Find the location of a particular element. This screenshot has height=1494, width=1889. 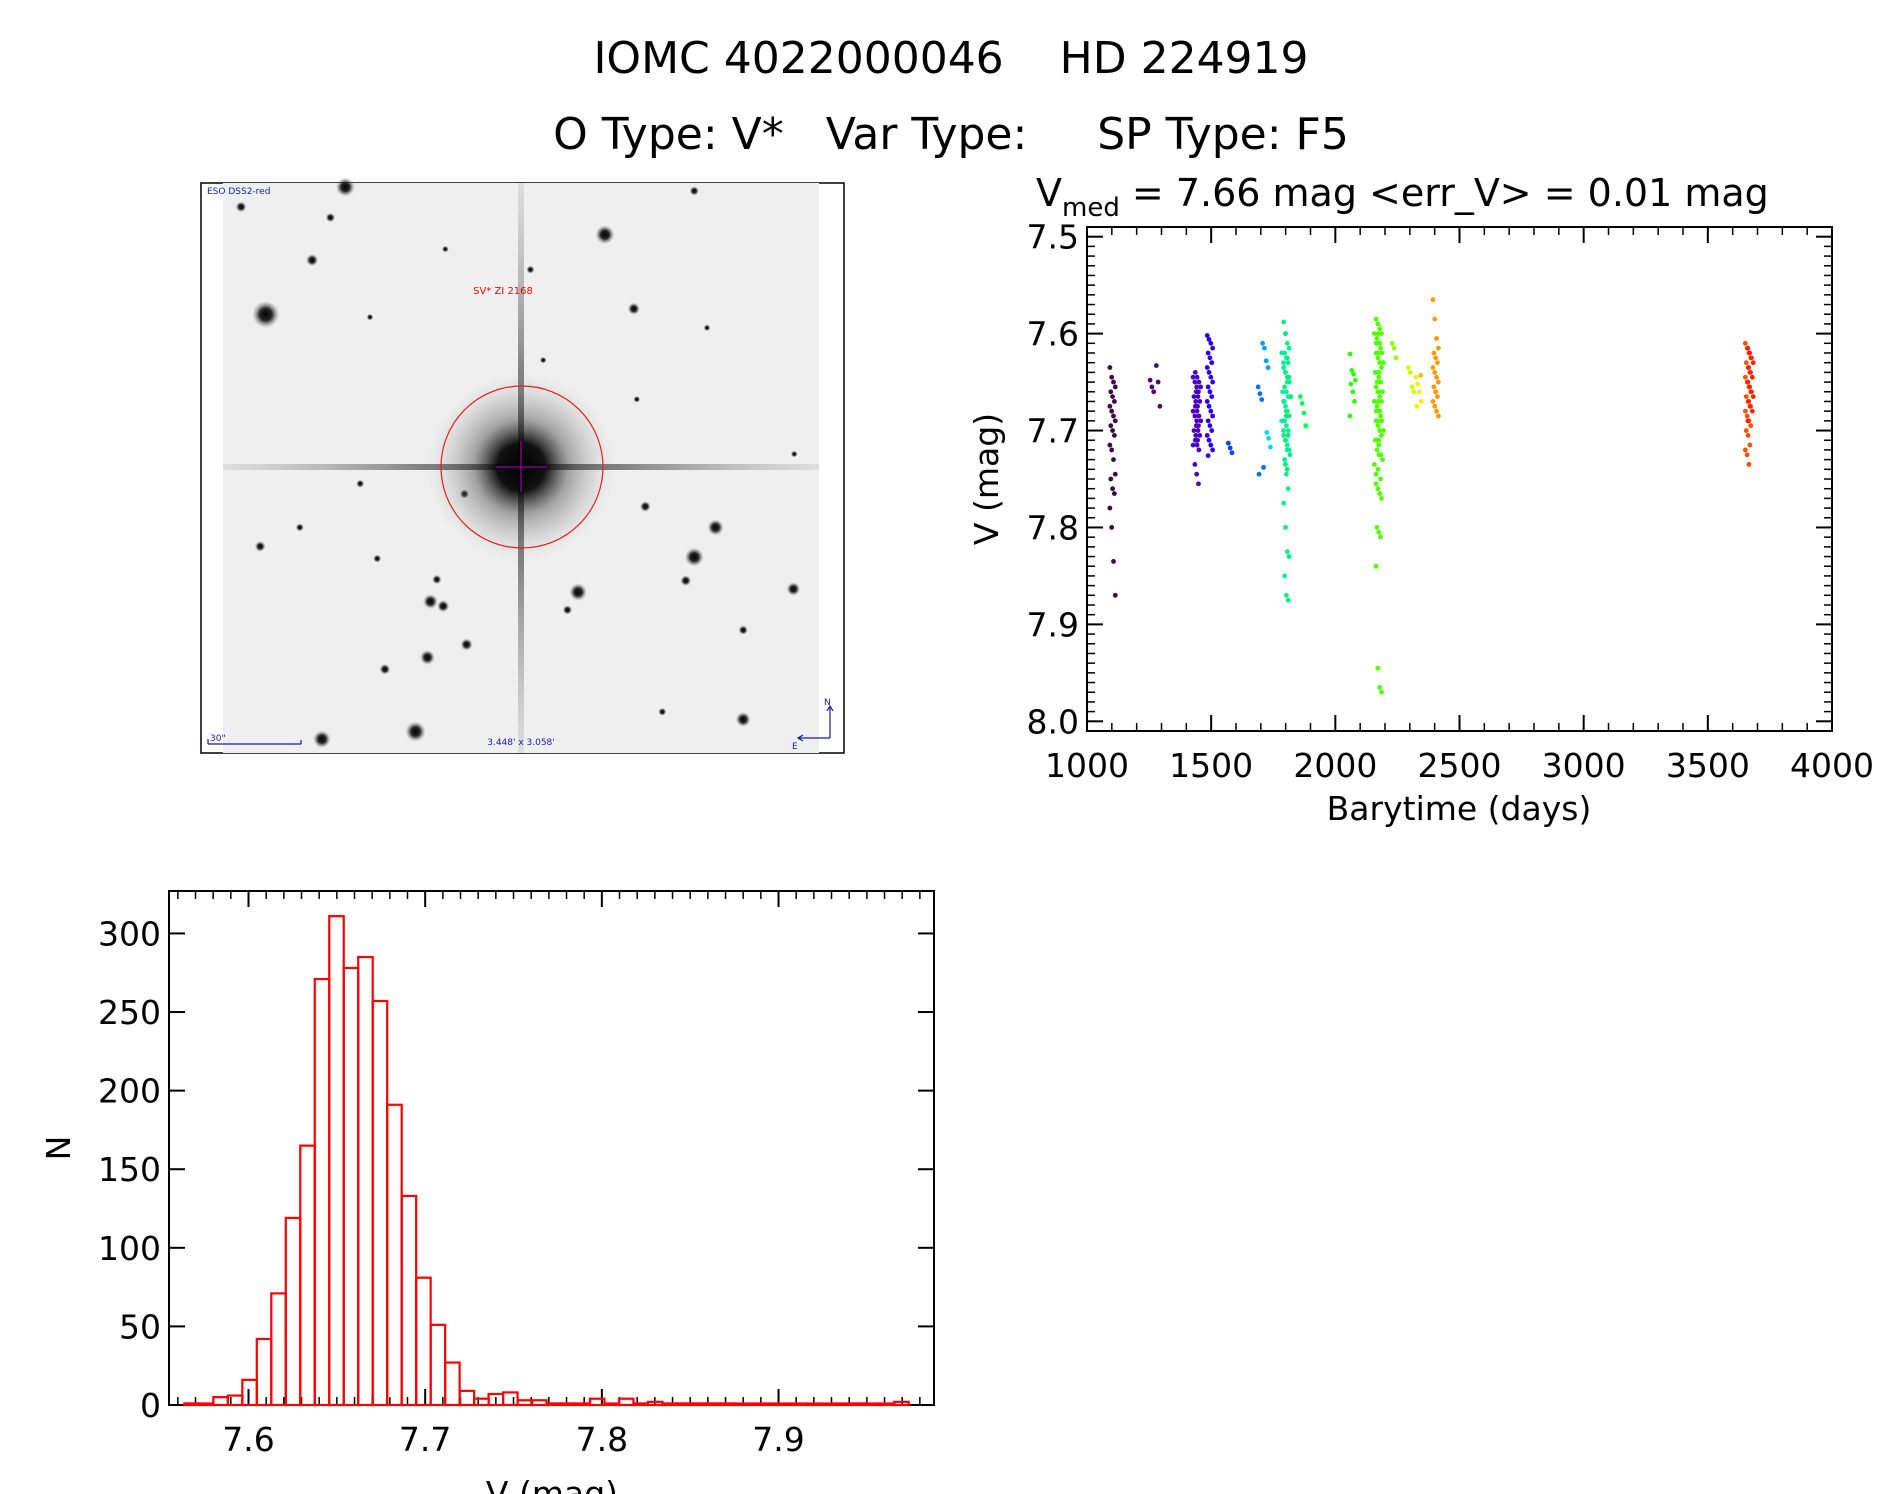

light-curve-y-tick-label: 7.9 is located at coordinates (1053, 624).